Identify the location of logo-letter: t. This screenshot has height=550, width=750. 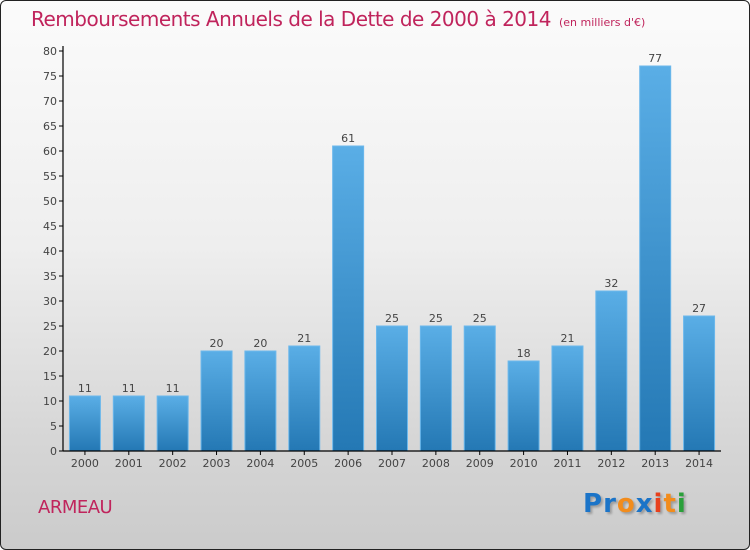
(670, 504).